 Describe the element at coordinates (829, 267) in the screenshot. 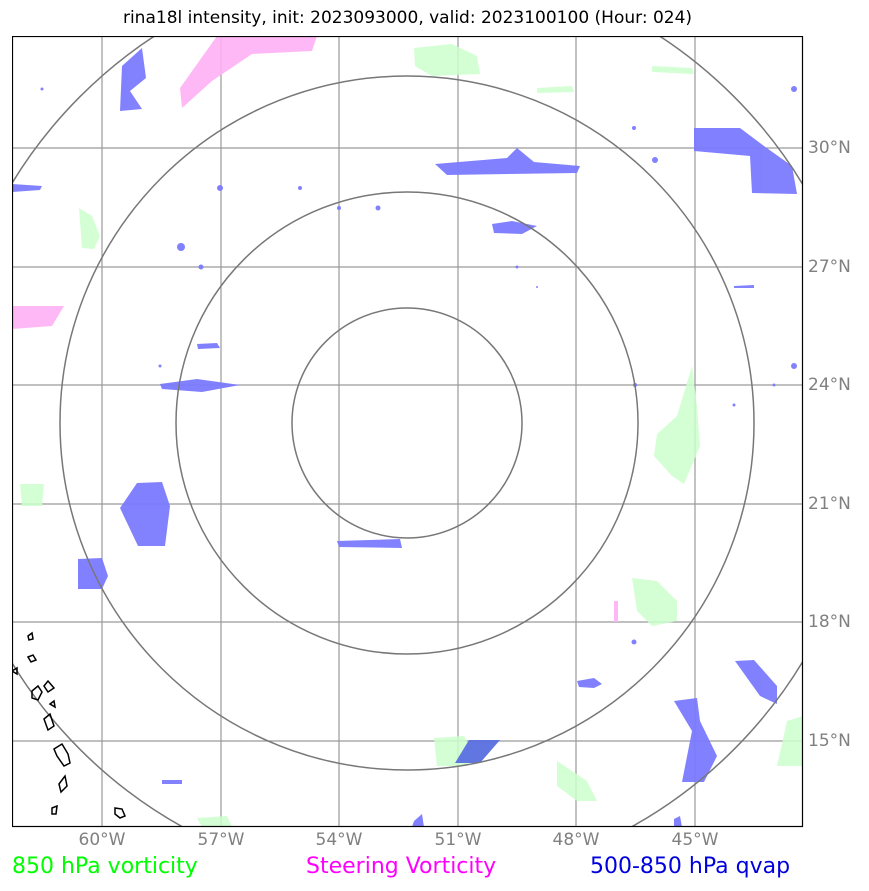

I see `lat-label-27n: 27°N` at that location.